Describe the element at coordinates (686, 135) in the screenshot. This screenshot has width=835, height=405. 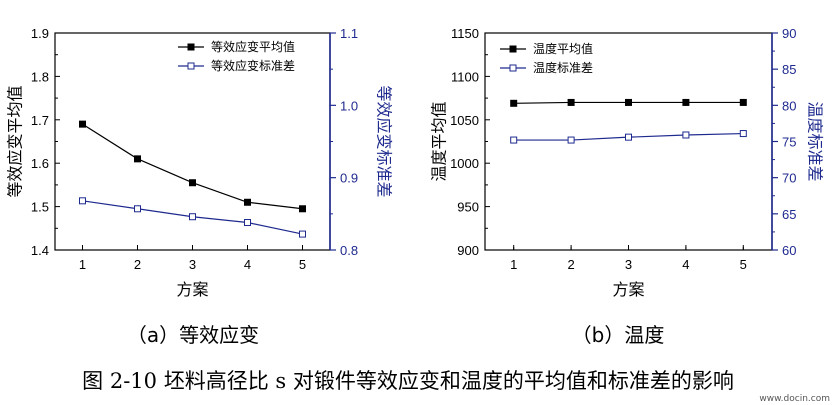
I see `chart-b-series-std-point: 75.9` at that location.